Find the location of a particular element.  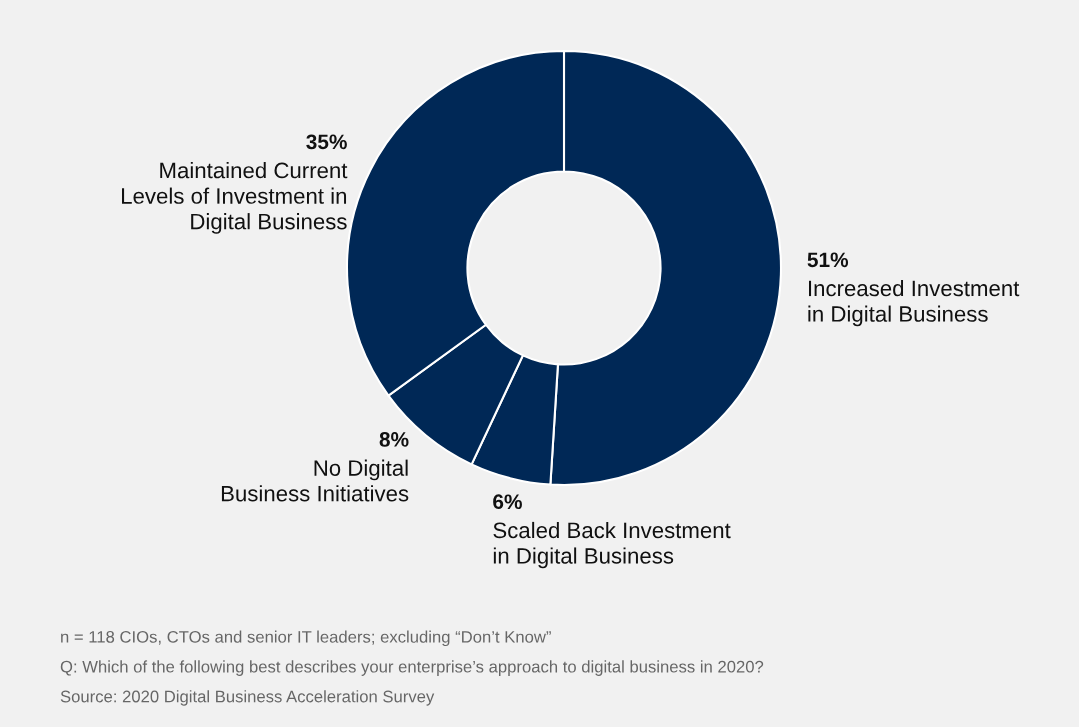

slice-label: Maintained Current Levels of Investment in Digital Business is located at coordinates (235, 198).